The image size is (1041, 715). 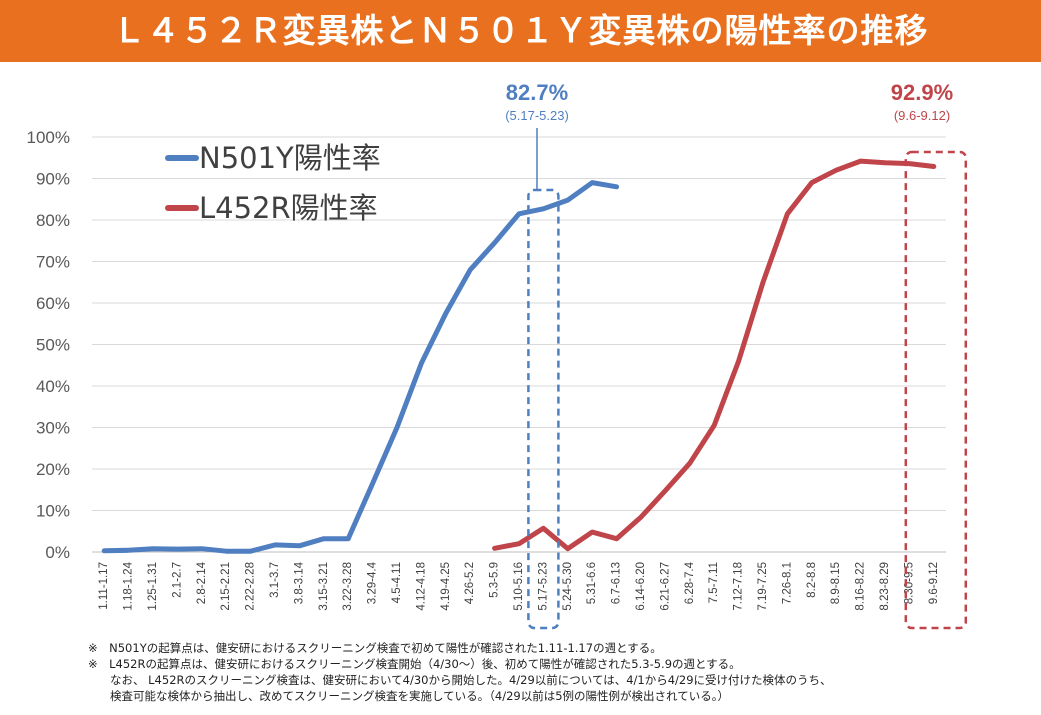 What do you see at coordinates (543, 586) in the screenshot?
I see `x-tick-label: 5.17-5.23` at bounding box center [543, 586].